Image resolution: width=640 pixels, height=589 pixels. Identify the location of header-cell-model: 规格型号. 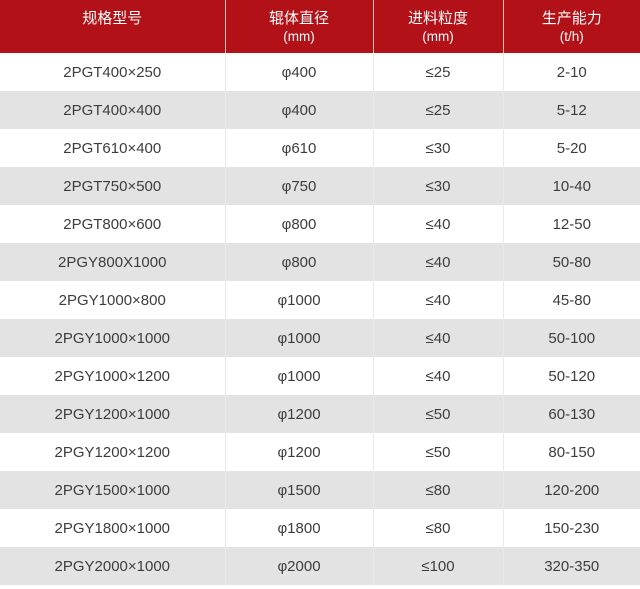
(112, 26).